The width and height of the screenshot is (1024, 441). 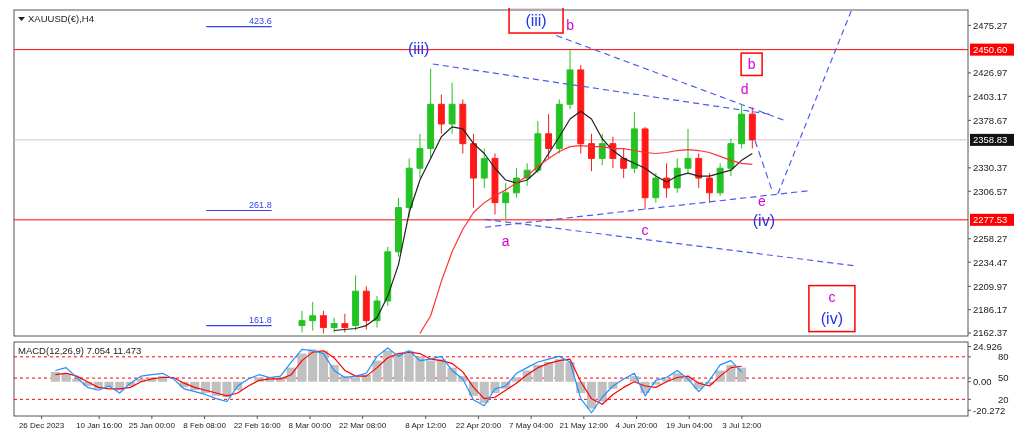 I want to click on series-label: 261.8, so click(x=260, y=204).